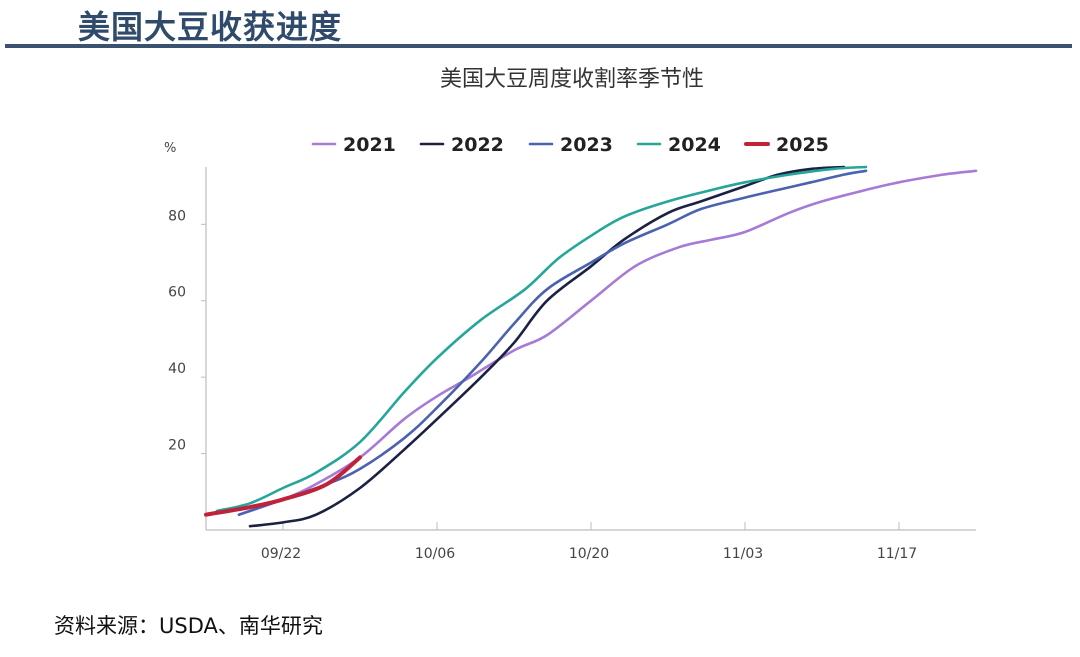 The image size is (1080, 657). I want to click on legend-label-2023: 2023, so click(586, 145).